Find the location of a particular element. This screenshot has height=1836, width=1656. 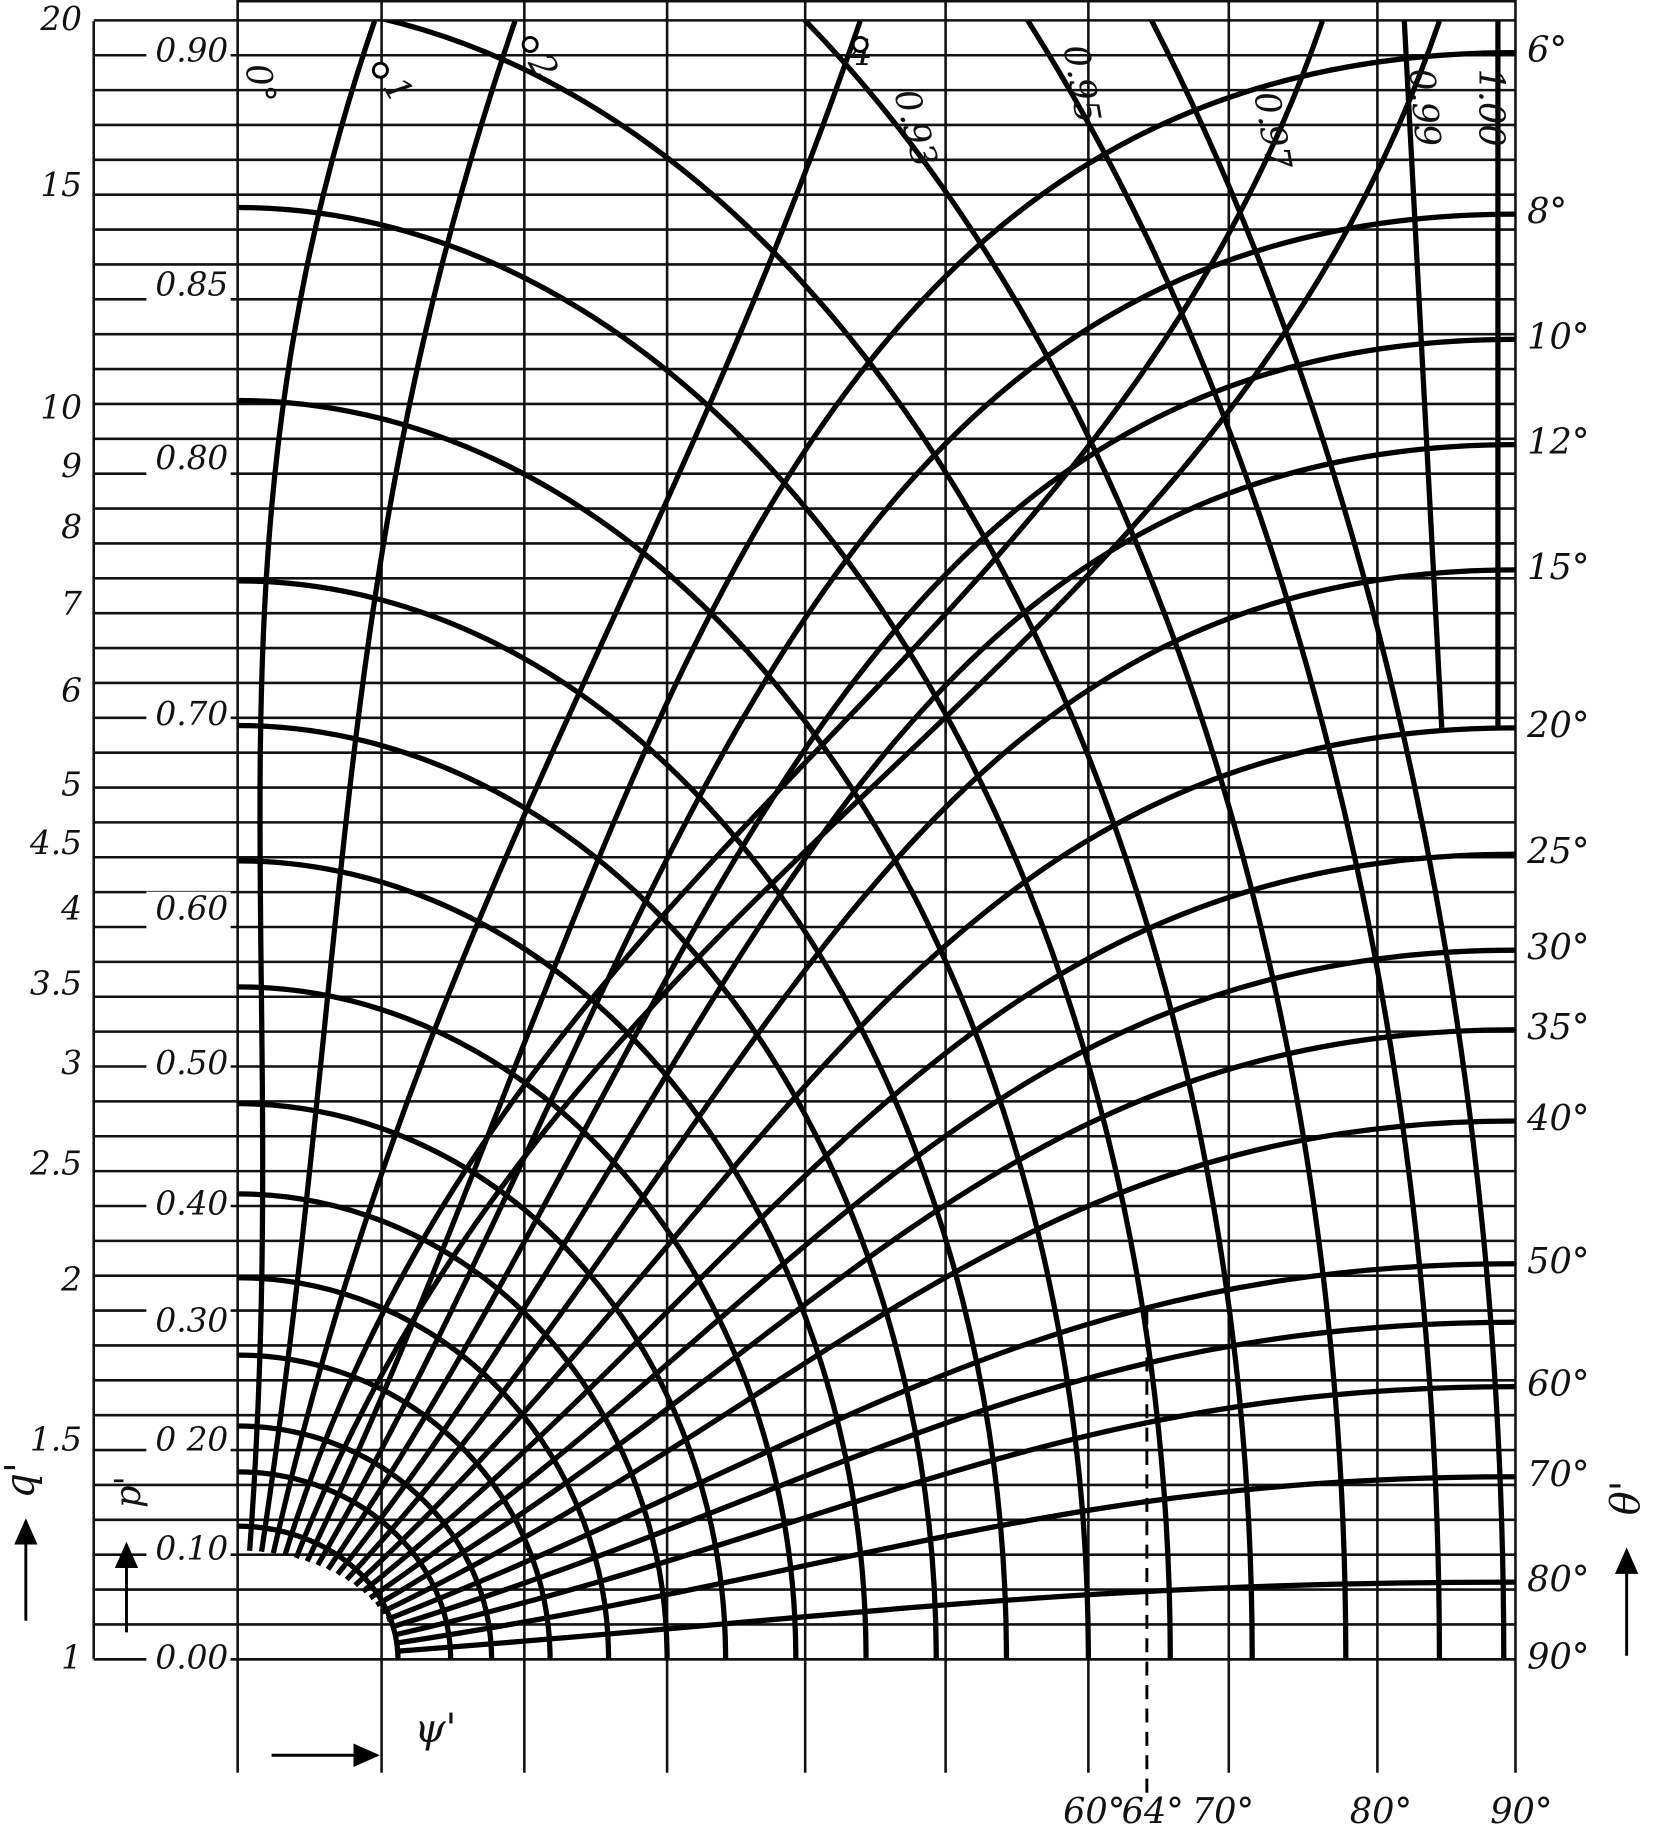

theta-tick-label: 40° is located at coordinates (1557, 1118).